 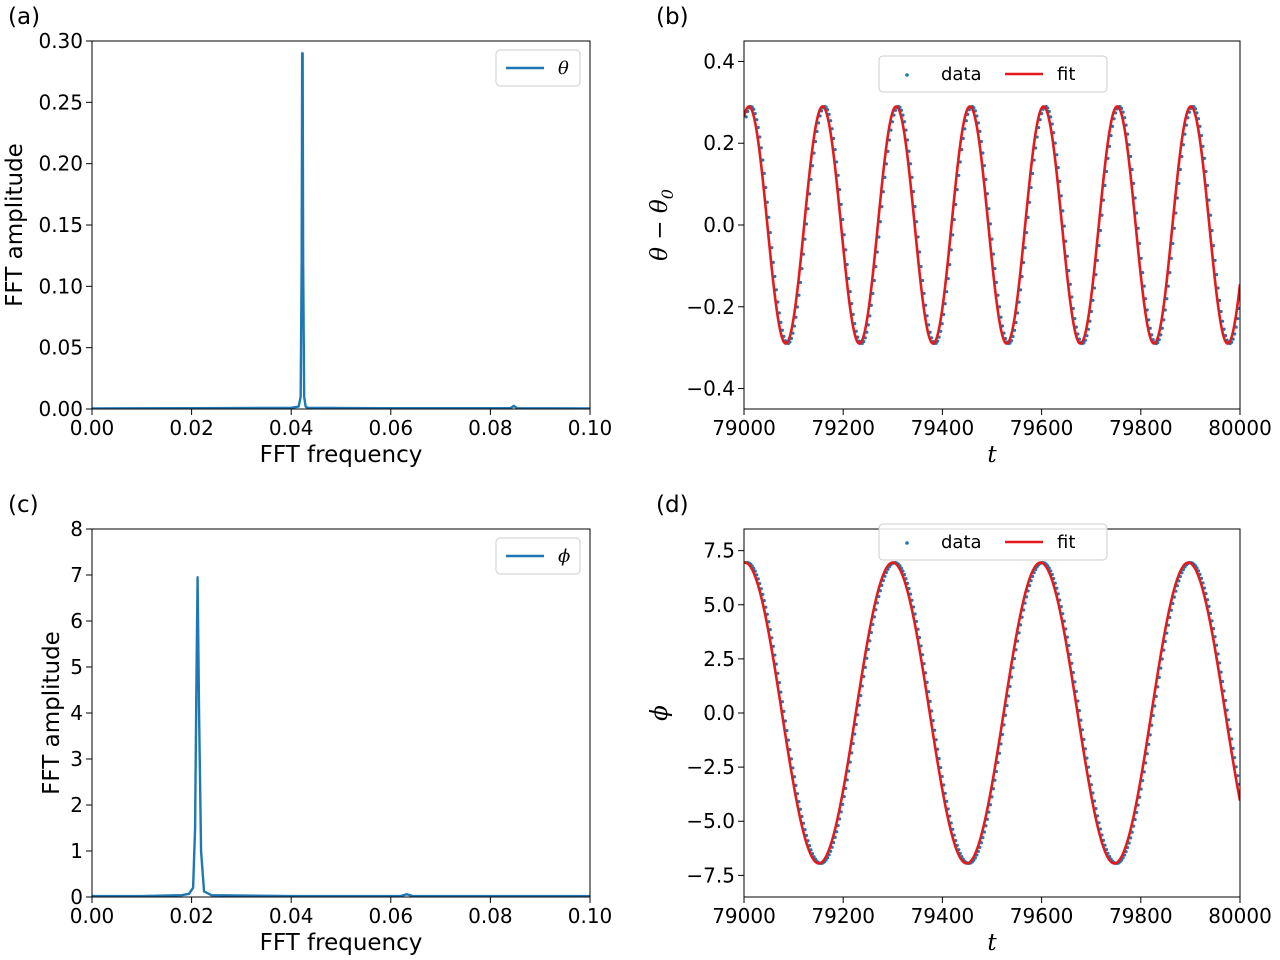 I want to click on x-tick-label: 79200, so click(x=843, y=428).